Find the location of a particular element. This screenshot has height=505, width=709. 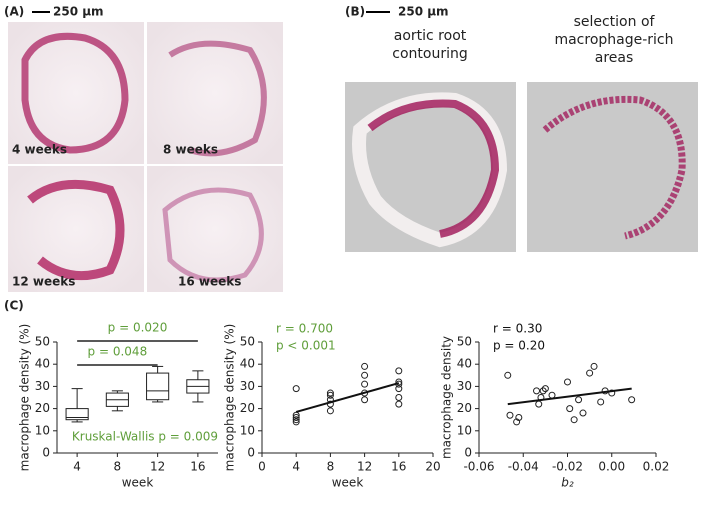

y-axis-label: macrophage density is located at coordinates (447, 397).